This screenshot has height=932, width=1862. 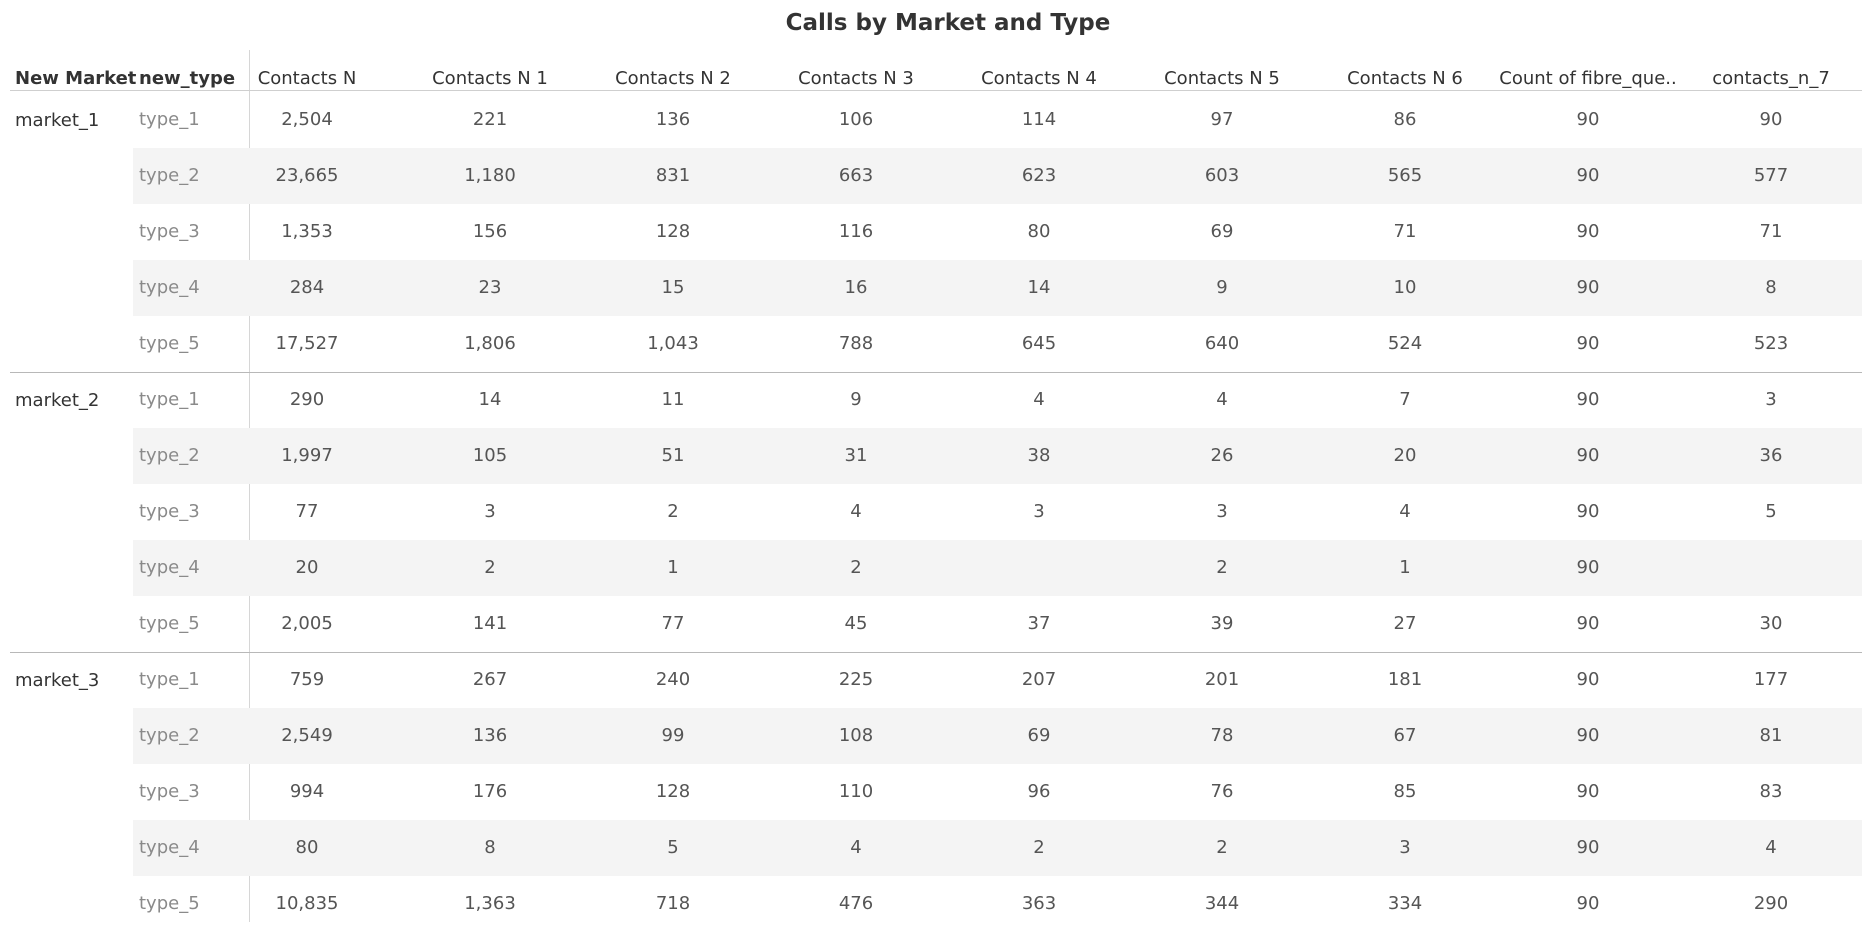 What do you see at coordinates (490, 623) in the screenshot?
I see `table-cell: 141` at bounding box center [490, 623].